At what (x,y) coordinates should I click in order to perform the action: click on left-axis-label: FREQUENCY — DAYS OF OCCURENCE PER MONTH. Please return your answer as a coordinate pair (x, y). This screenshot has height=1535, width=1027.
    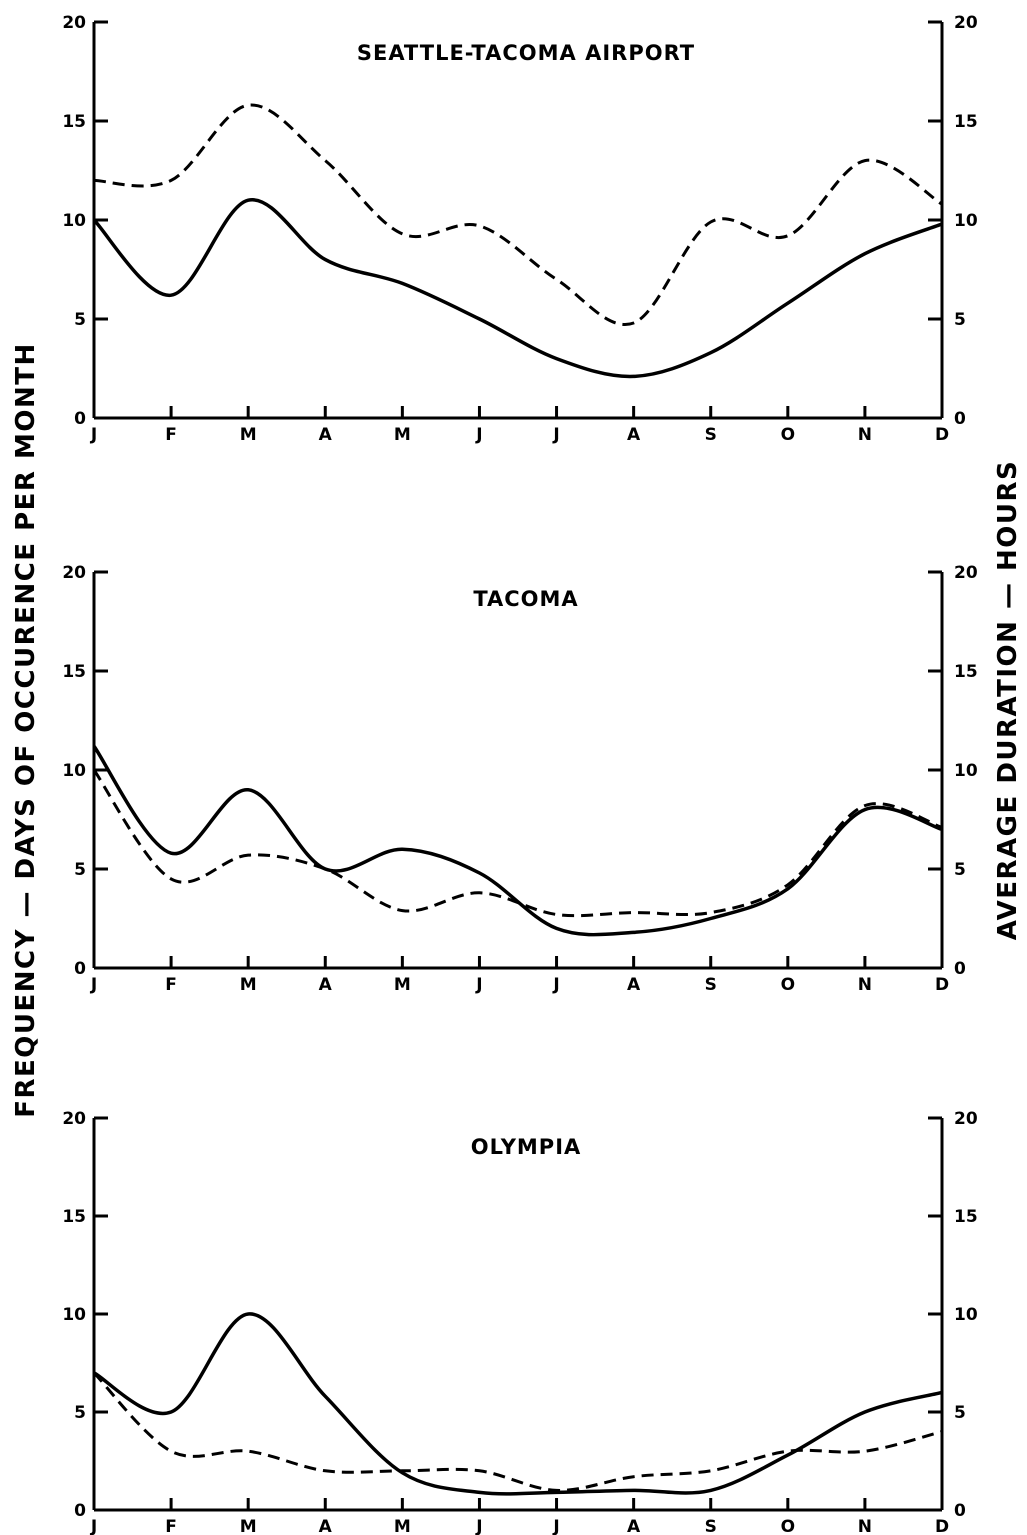
    Looking at the image, I should click on (26, 729).